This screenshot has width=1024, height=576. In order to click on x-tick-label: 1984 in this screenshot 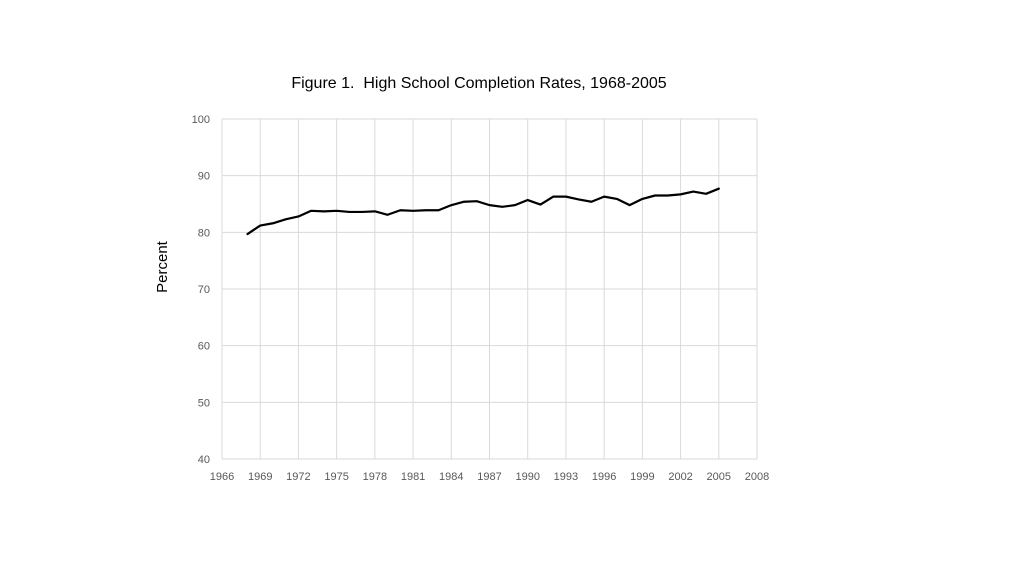, I will do `click(451, 477)`.